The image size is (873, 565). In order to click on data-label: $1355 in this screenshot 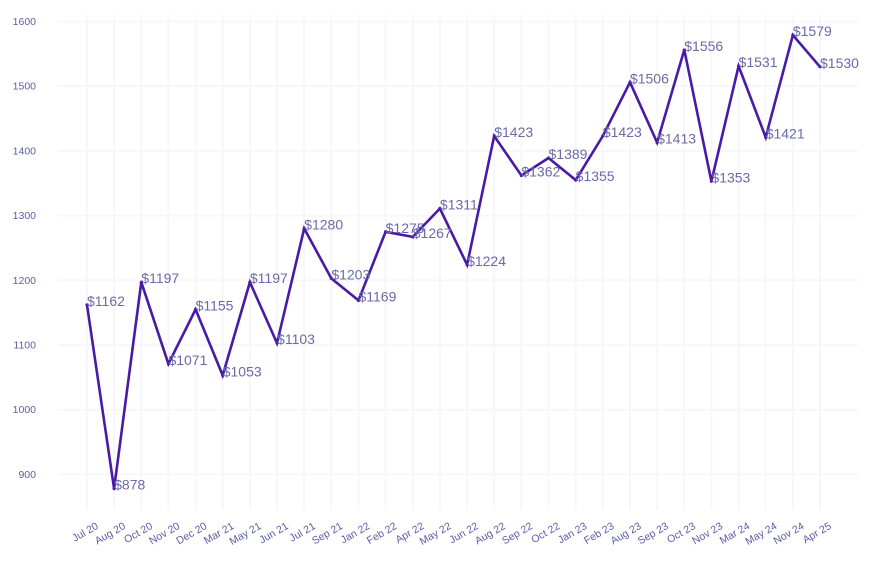, I will do `click(595, 176)`.